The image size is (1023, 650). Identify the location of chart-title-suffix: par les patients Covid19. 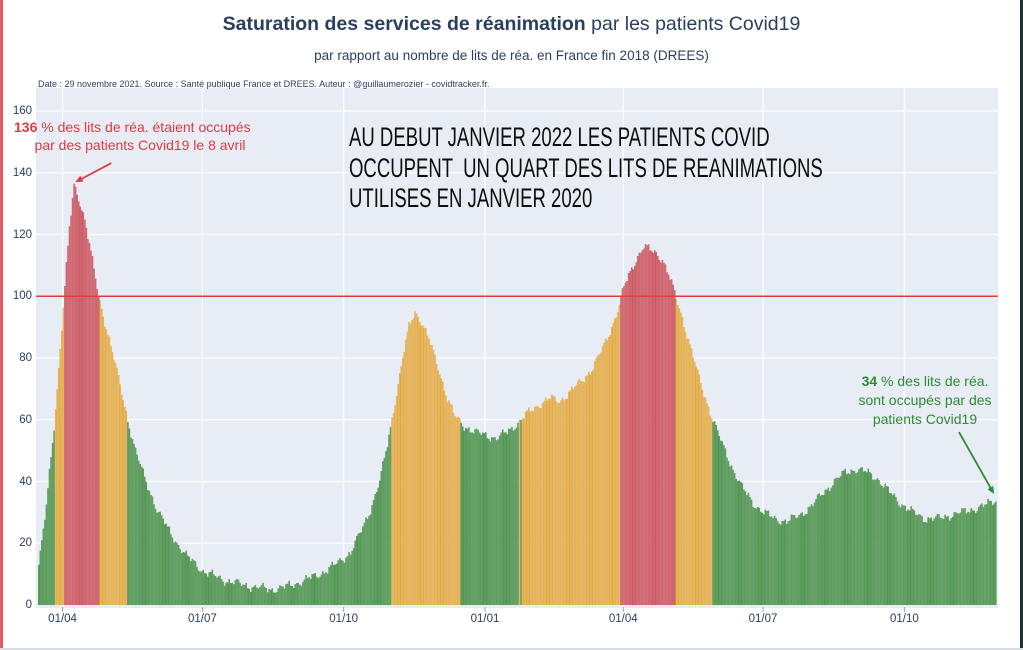
(693, 24).